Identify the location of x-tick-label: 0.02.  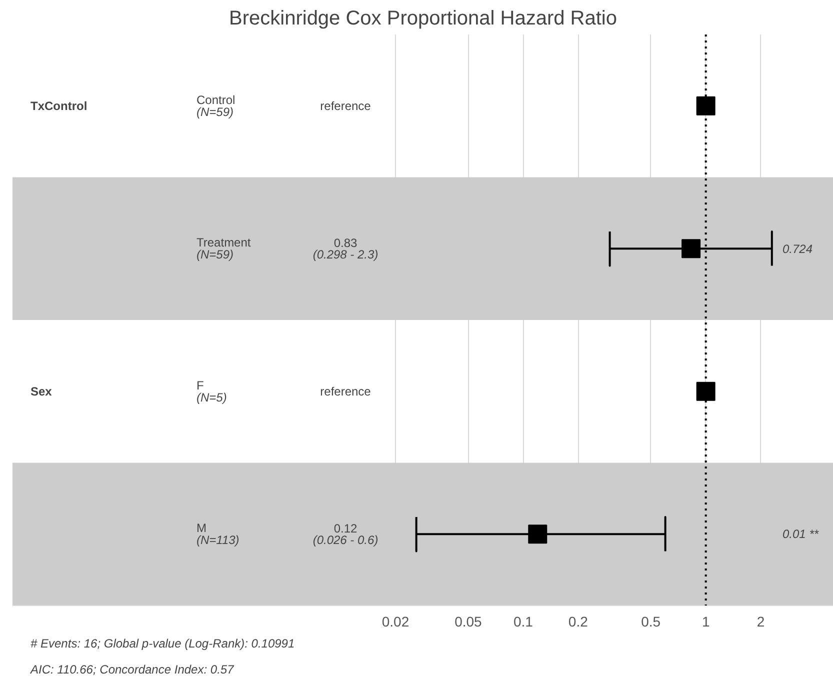
(396, 622).